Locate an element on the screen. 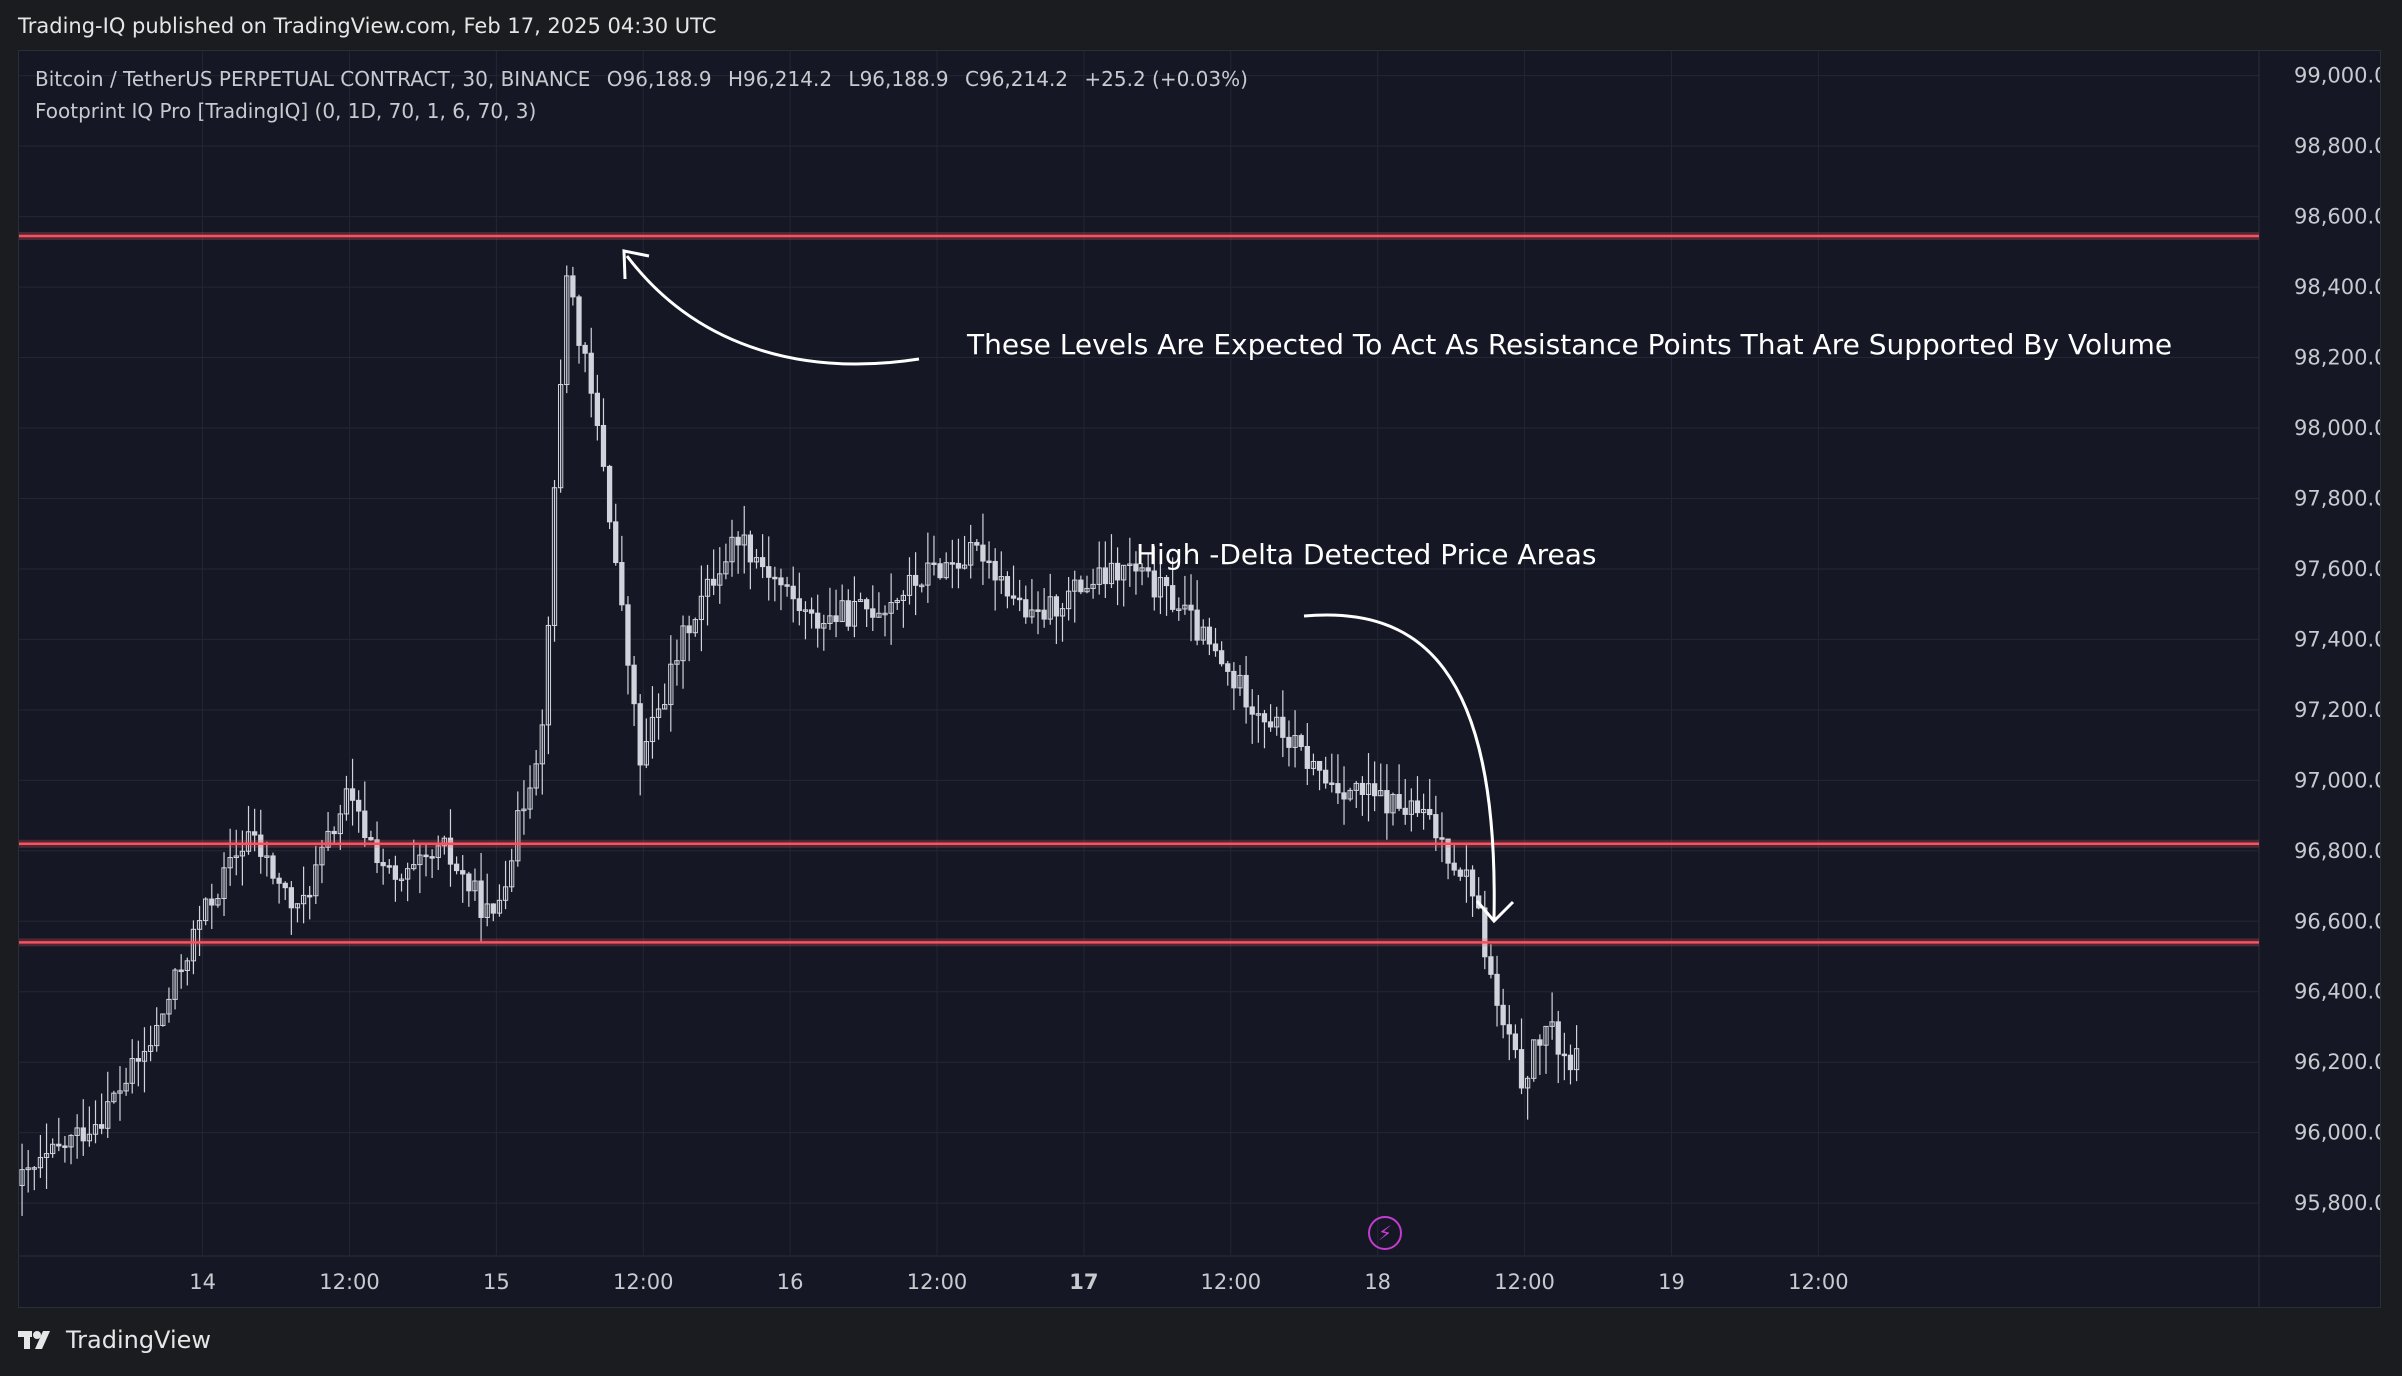 The width and height of the screenshot is (2402, 1376). price-tick-label: 96,200.0 is located at coordinates (2337, 1062).